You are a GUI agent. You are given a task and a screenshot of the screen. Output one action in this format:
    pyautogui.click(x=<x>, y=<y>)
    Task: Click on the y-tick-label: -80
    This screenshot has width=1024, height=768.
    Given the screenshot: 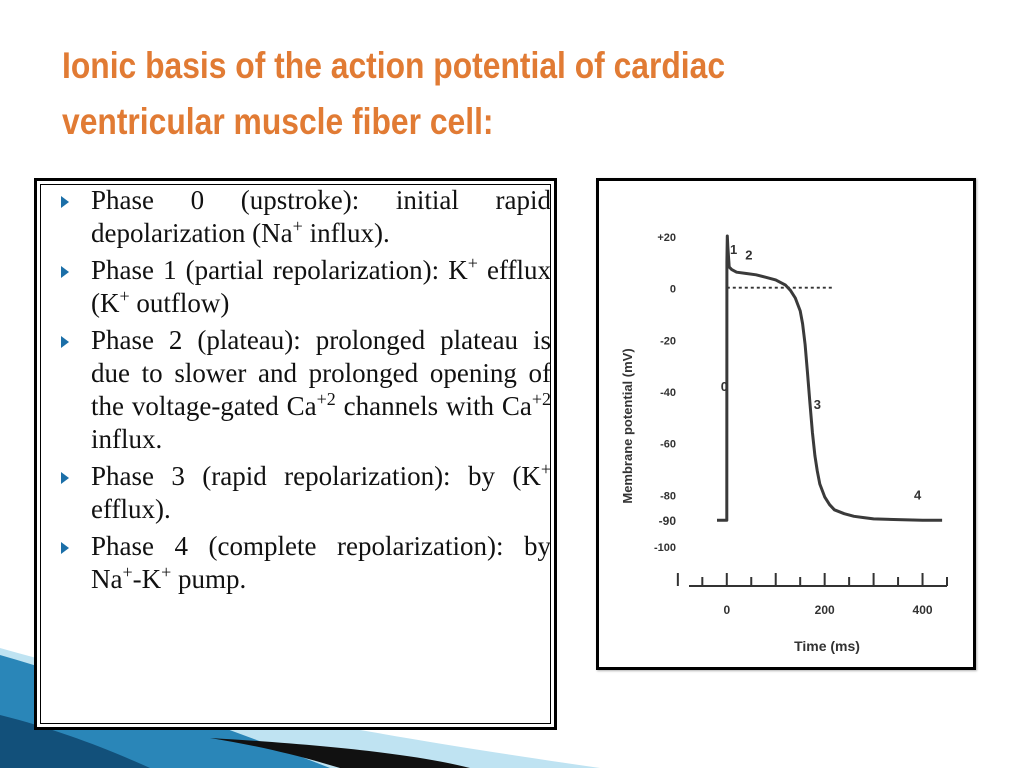 What is the action you would take?
    pyautogui.click(x=668, y=496)
    